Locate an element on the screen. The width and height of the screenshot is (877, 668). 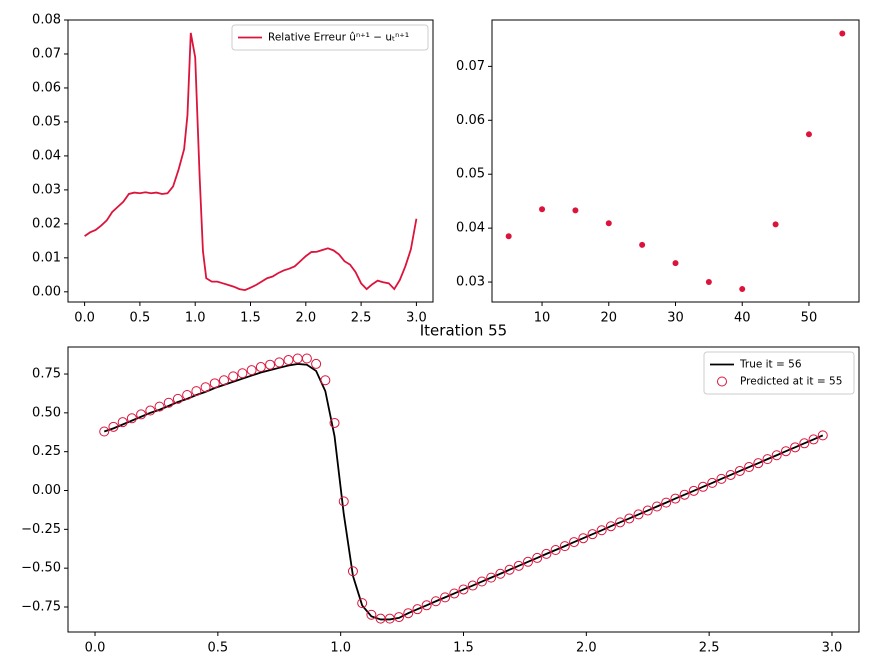
x-tick-label: 20 is located at coordinates (608, 318).